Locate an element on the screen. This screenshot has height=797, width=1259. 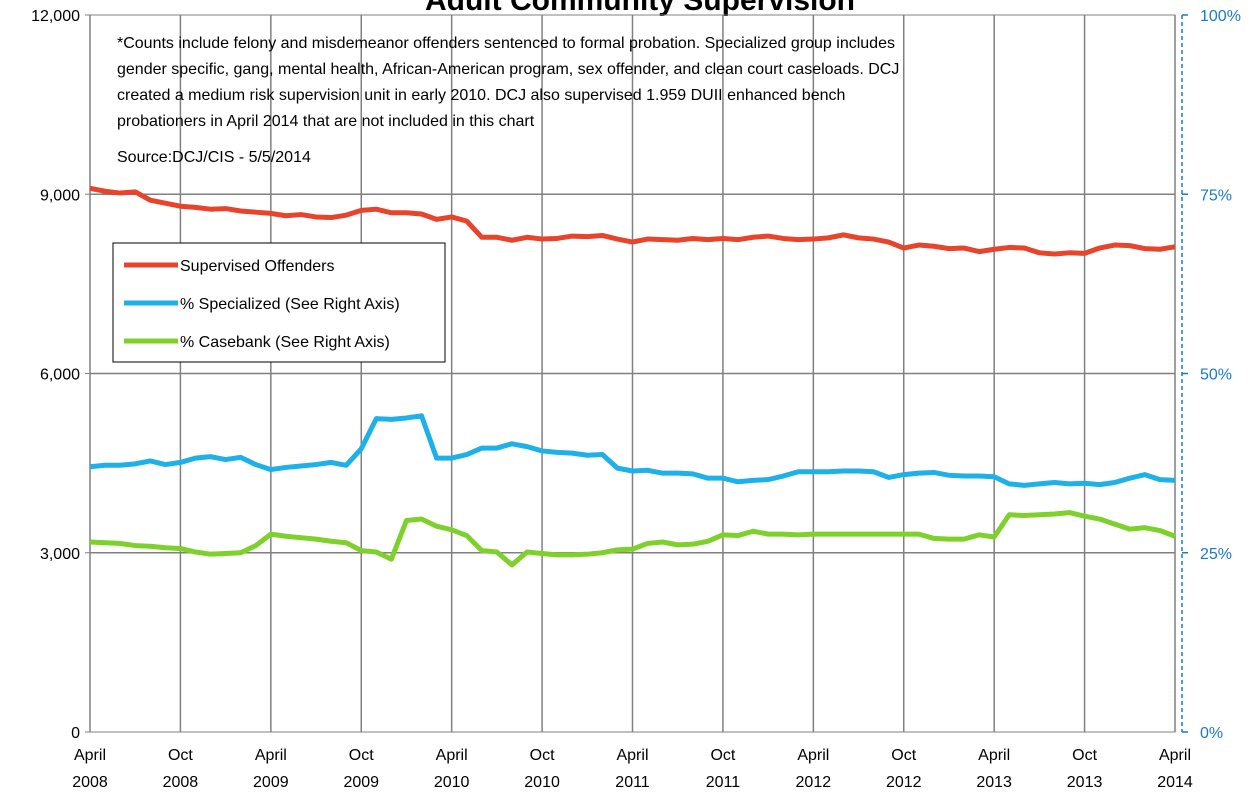
x-tick-label: April 2009 is located at coordinates (271, 769).